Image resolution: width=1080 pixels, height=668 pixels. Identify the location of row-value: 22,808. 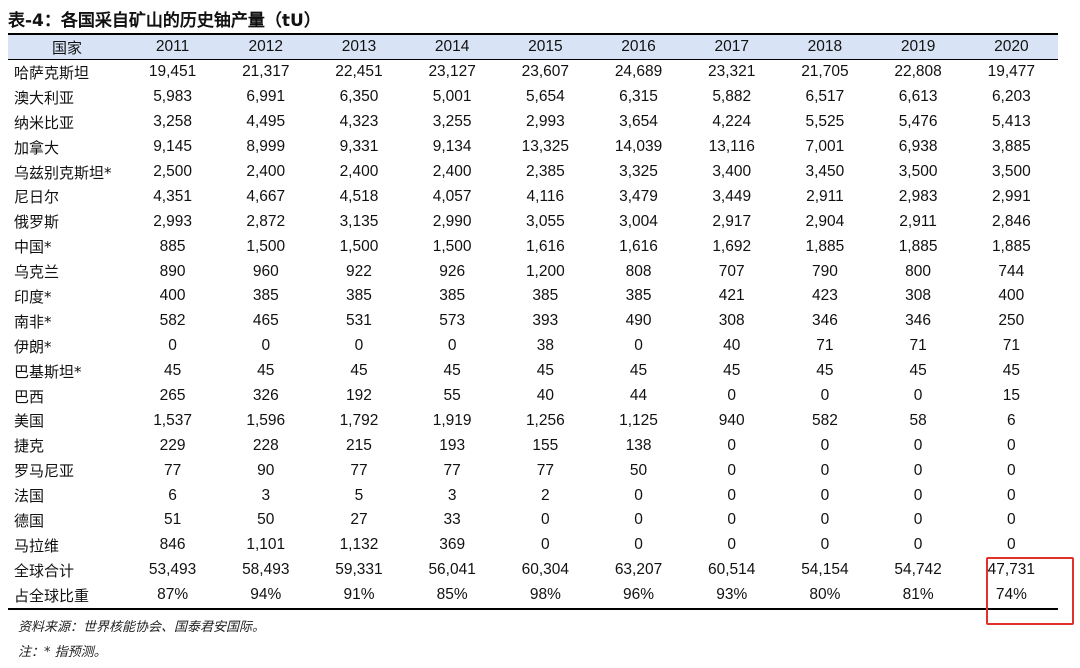
(918, 72).